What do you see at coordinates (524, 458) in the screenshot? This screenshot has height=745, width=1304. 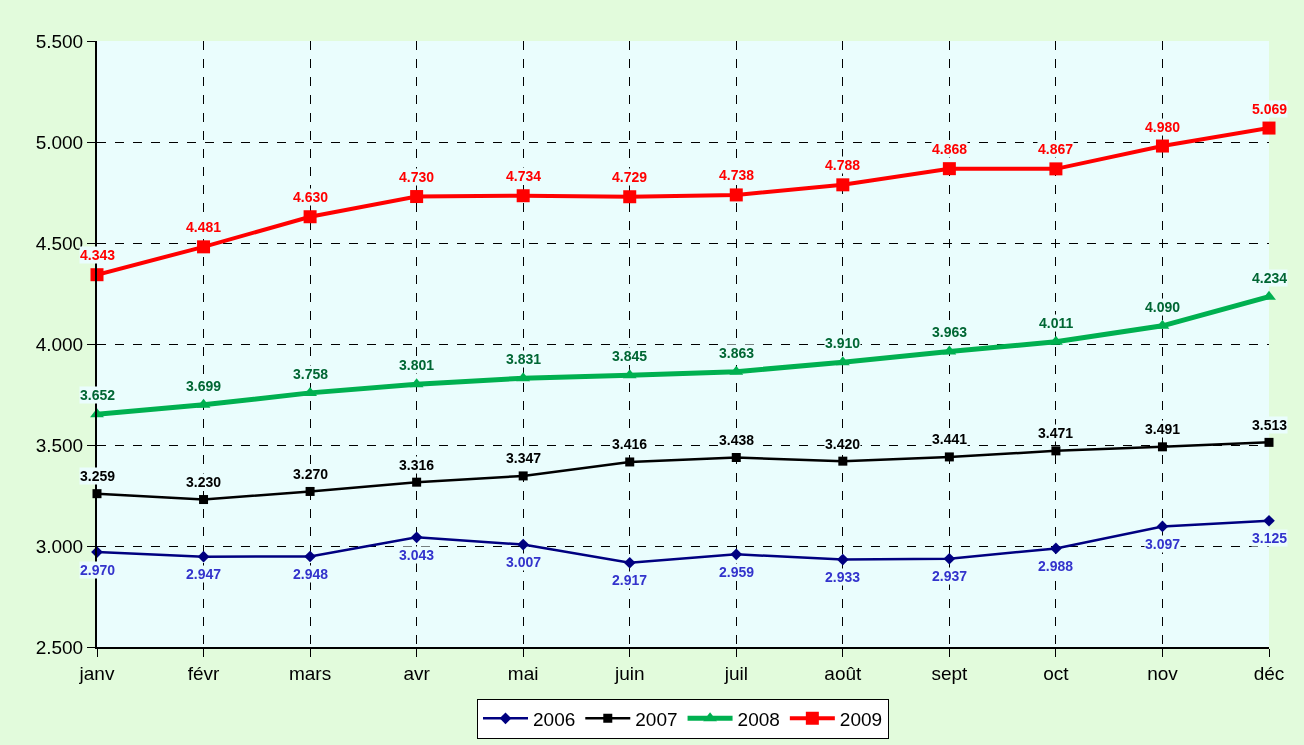 I see `data-label: 3.347` at bounding box center [524, 458].